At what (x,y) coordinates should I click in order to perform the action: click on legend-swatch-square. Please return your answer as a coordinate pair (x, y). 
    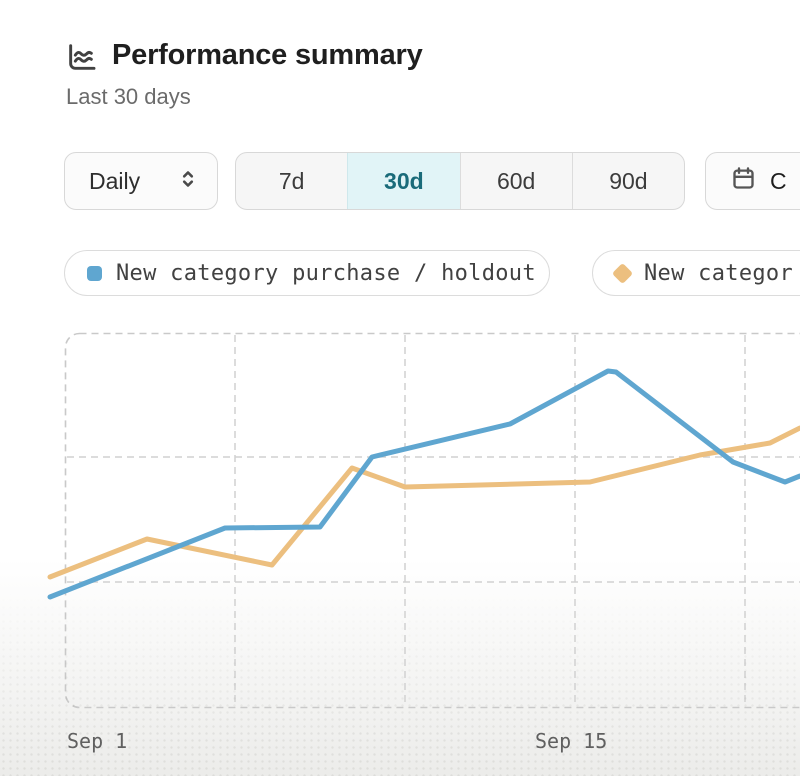
    Looking at the image, I should click on (94, 273).